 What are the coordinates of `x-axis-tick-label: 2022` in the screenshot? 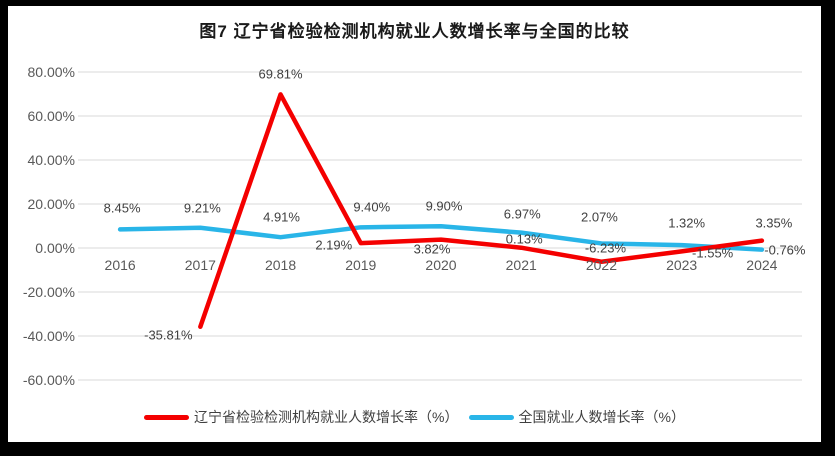 It's located at (601, 265).